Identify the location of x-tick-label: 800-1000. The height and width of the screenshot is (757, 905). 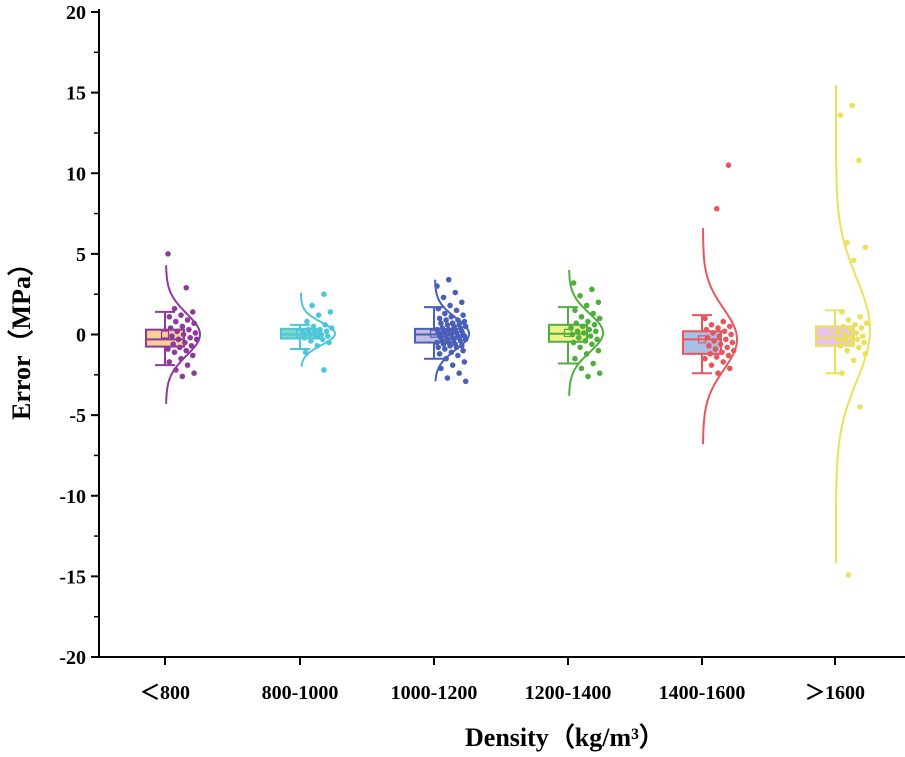
(300, 693).